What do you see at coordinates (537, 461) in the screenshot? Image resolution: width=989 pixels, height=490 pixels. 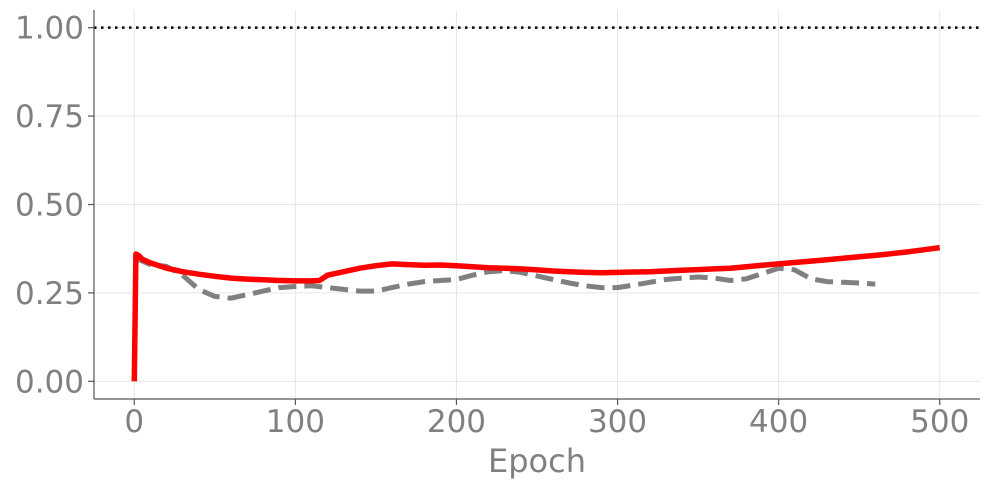 I see `x-axis-title: Epoch` at bounding box center [537, 461].